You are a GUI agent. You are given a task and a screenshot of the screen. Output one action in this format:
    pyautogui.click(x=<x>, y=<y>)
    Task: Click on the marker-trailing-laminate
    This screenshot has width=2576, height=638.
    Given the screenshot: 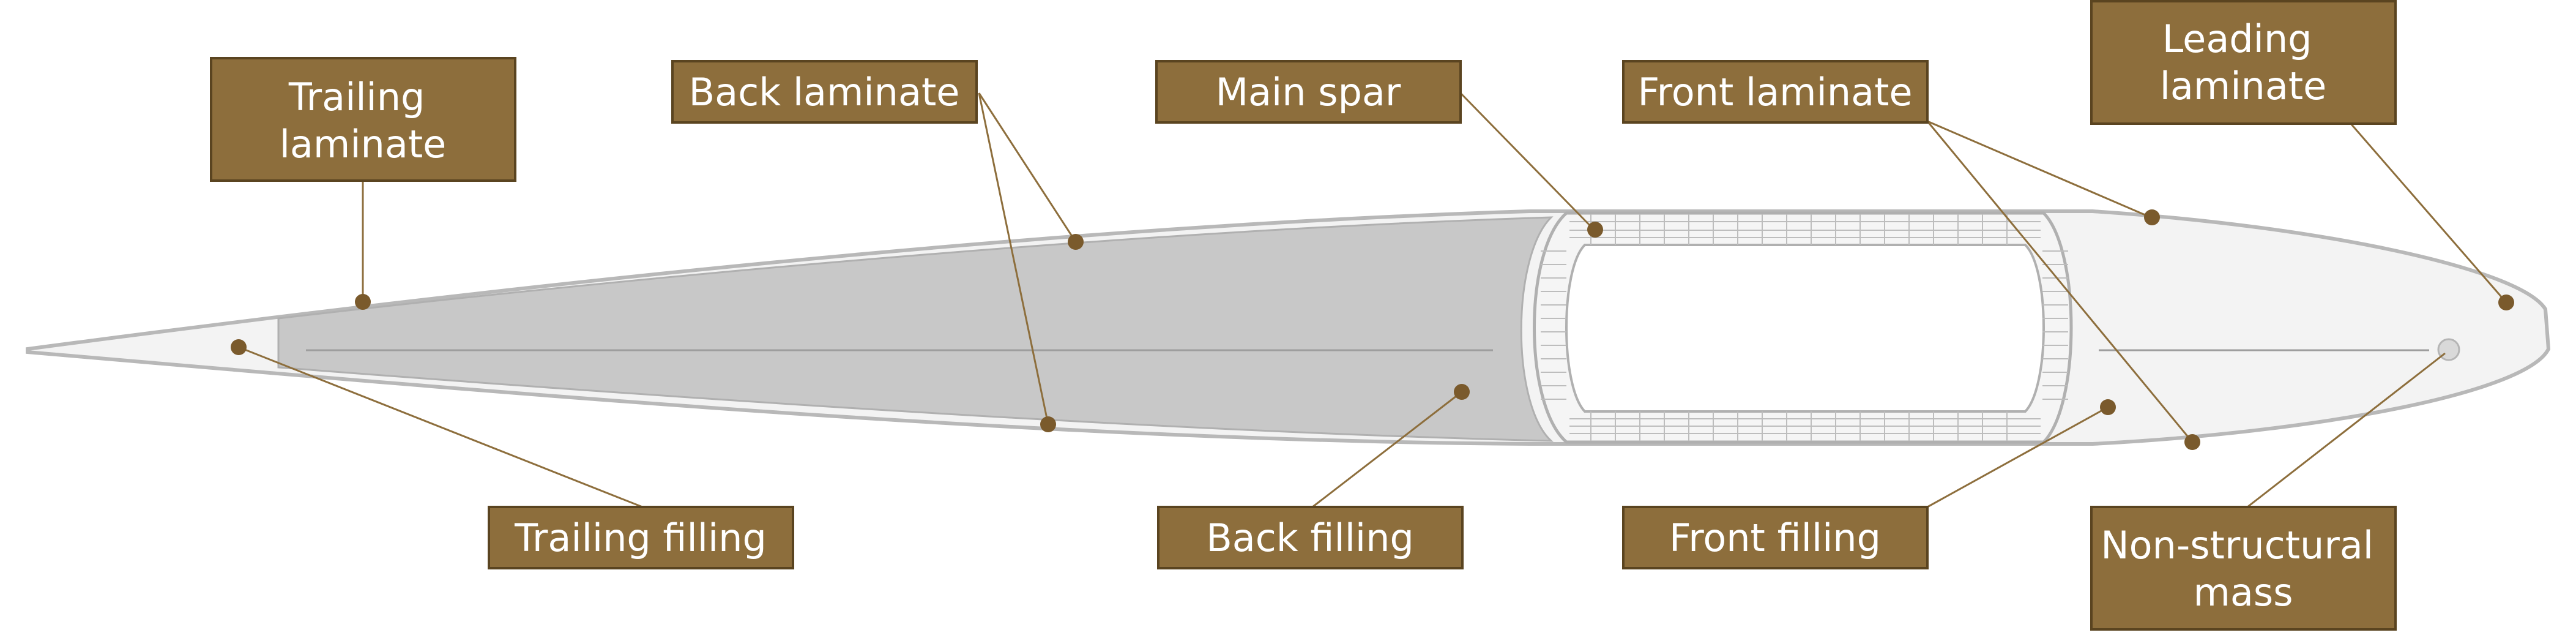 What is the action you would take?
    pyautogui.click(x=363, y=302)
    